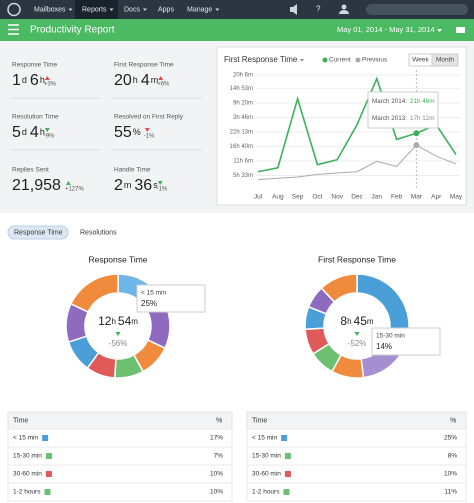 This screenshot has width=474, height=503. What do you see at coordinates (386, 29) in the screenshot?
I see `date-range: May 01, 2014 - May 31, 2014` at bounding box center [386, 29].